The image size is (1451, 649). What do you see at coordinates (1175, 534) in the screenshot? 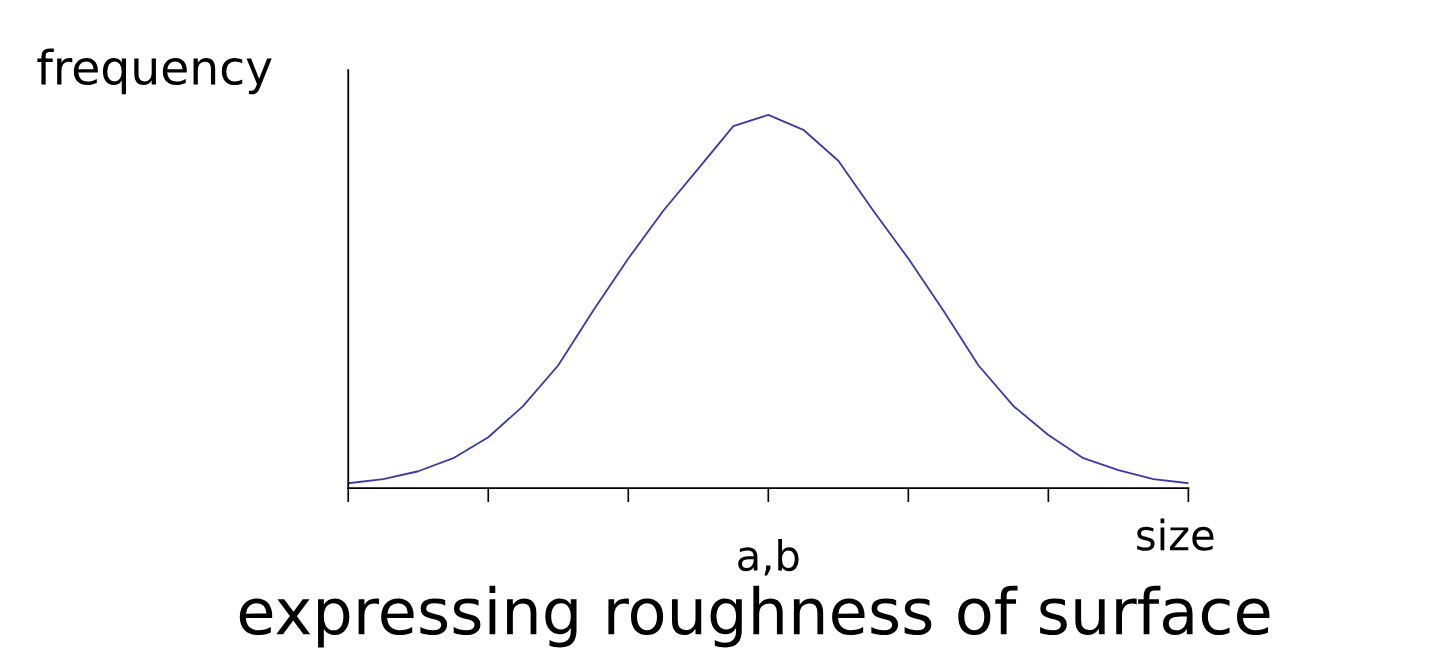
I see `x-axis-title: size` at bounding box center [1175, 534].